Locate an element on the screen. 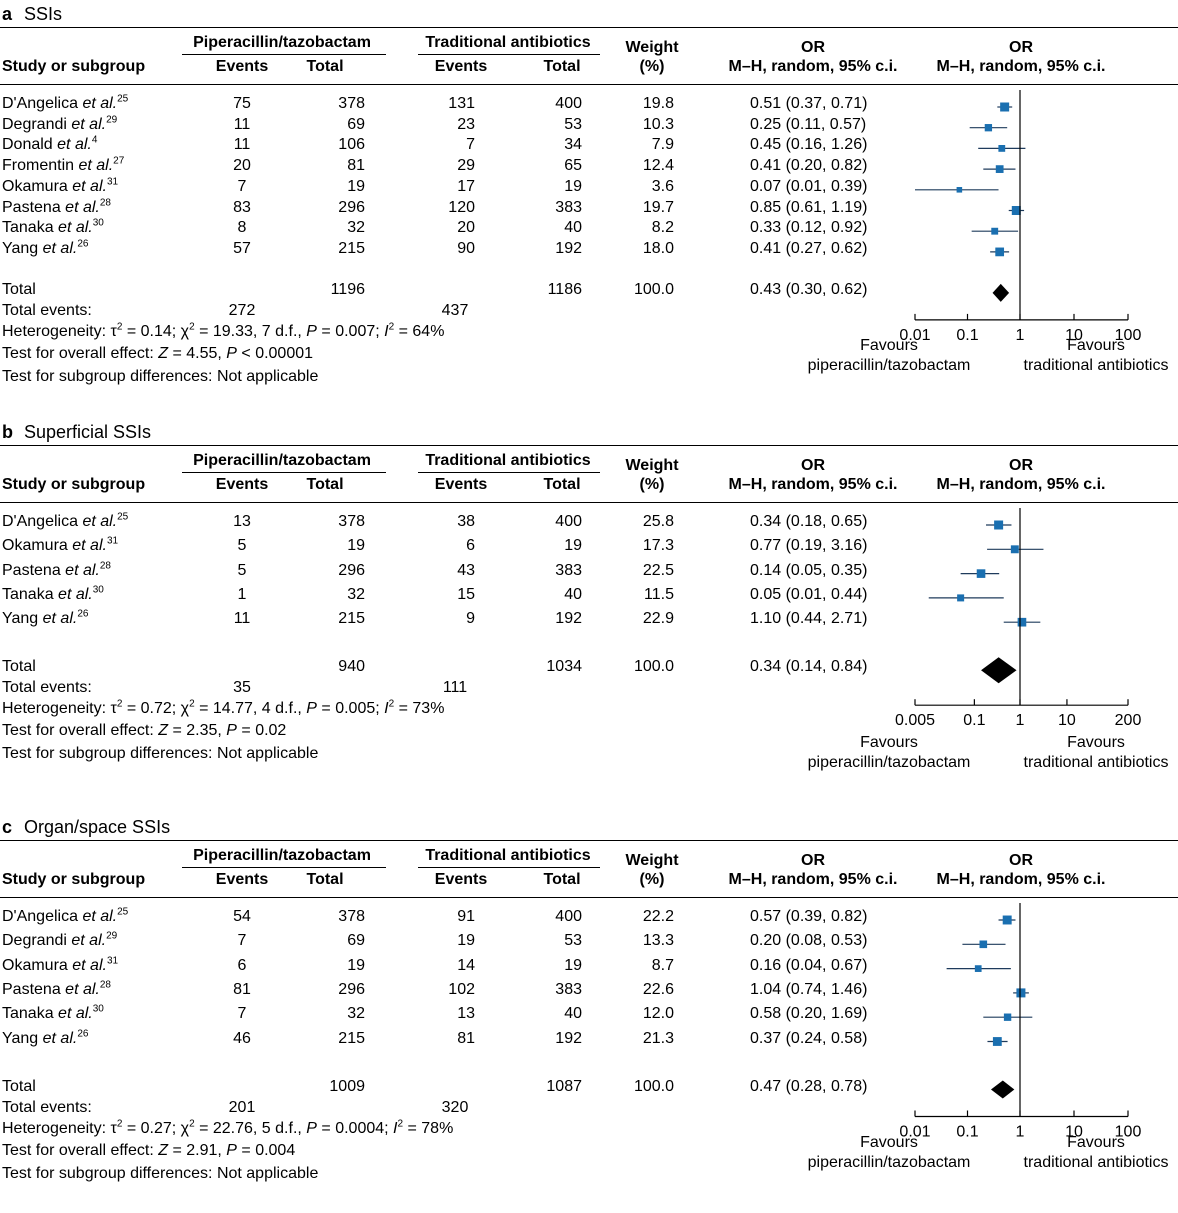  or-ci-text: 0.45 (0.16, 1.26) is located at coordinates (809, 145).